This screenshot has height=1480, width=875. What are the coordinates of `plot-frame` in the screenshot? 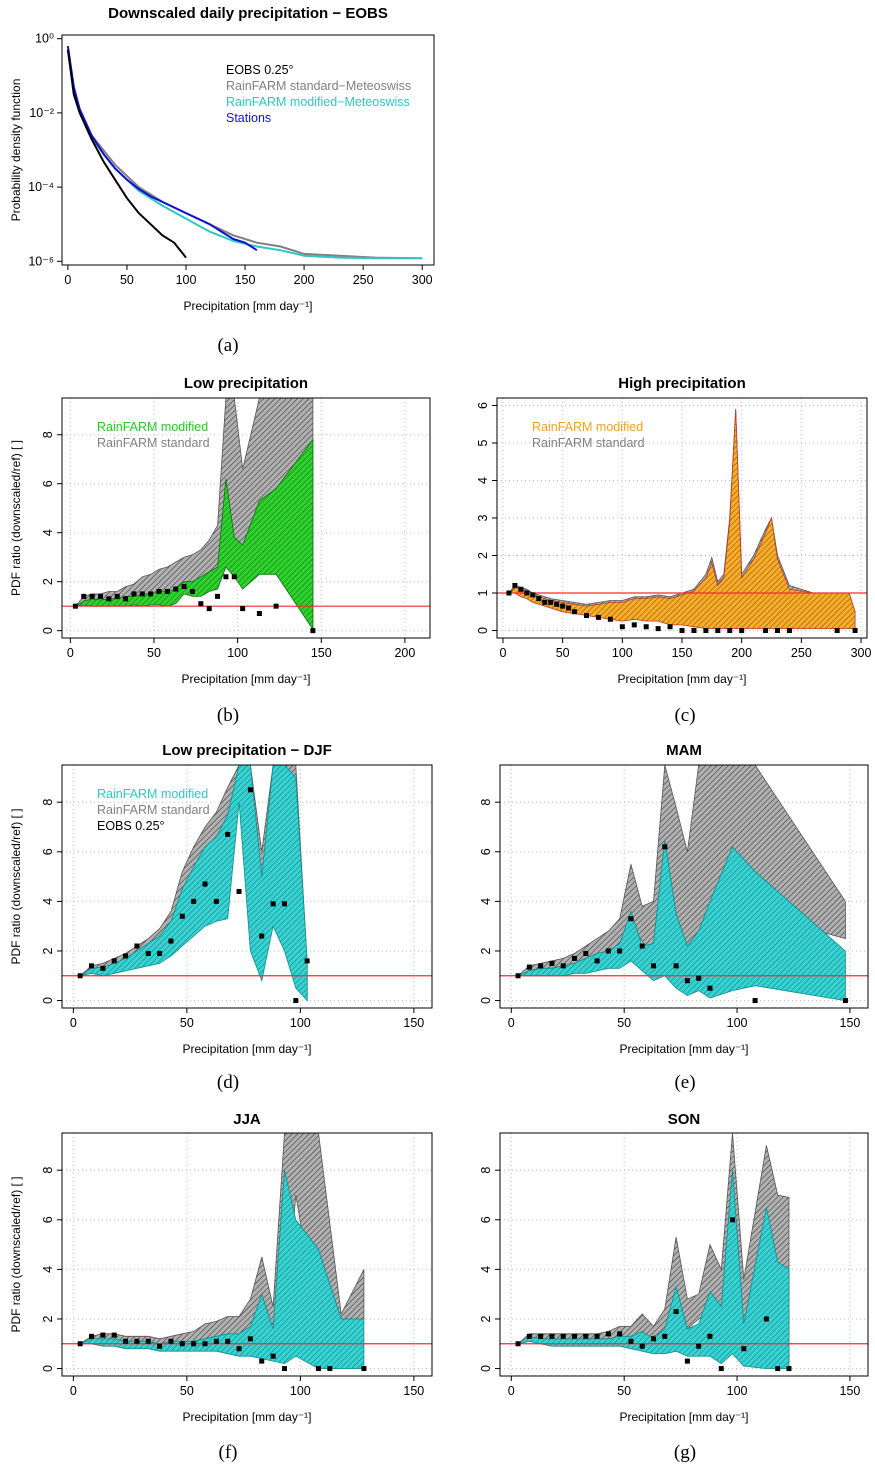 It's located at (247, 1254).